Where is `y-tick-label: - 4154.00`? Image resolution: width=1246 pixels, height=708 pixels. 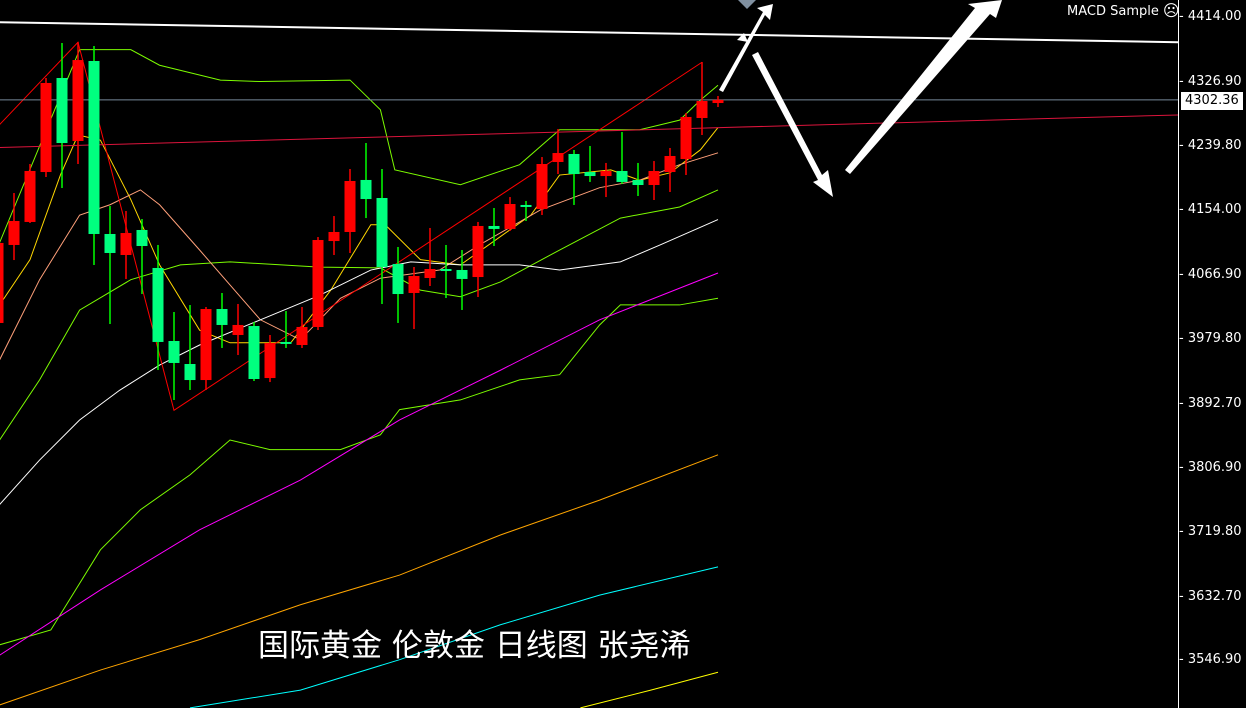 y-tick-label: - 4154.00 is located at coordinates (1210, 209).